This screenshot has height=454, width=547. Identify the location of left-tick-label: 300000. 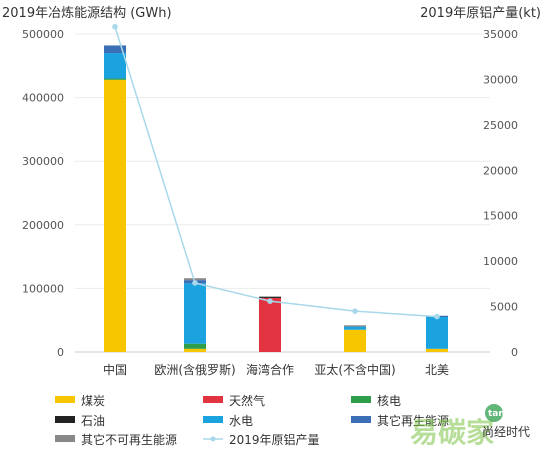
(43, 161).